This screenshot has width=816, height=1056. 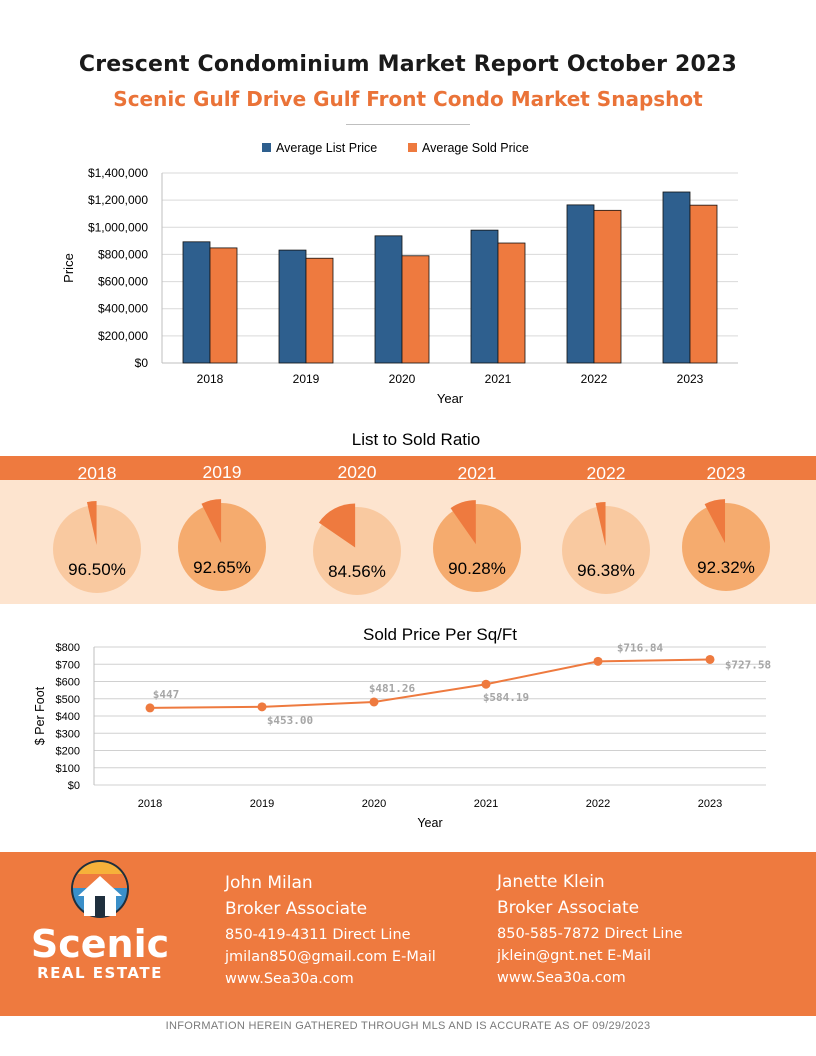 I want to click on line-data-label: $447, so click(x=166, y=694).